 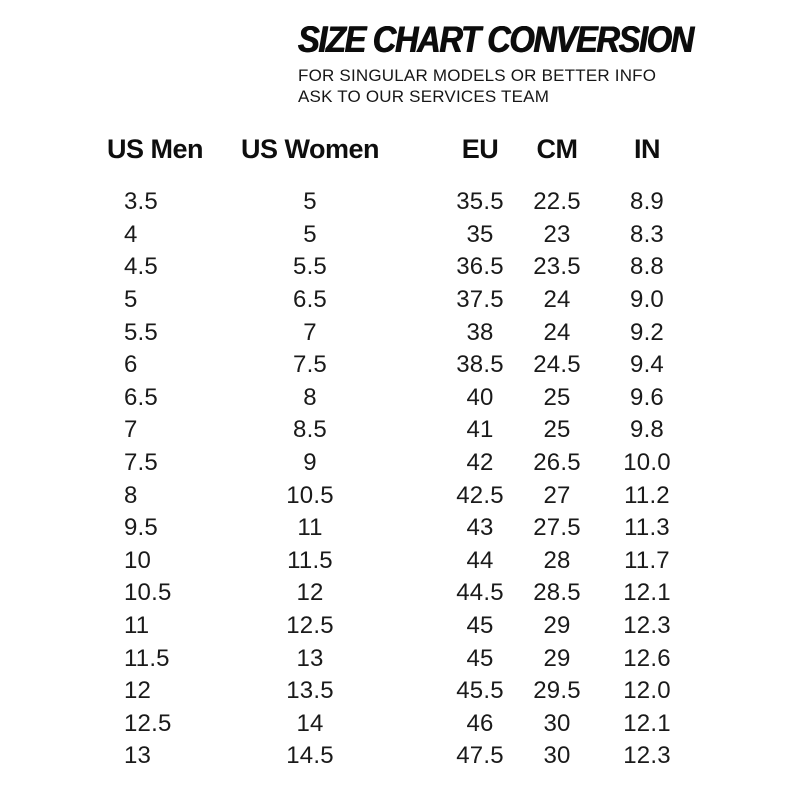 I want to click on table-cell: 3.5, so click(x=141, y=202).